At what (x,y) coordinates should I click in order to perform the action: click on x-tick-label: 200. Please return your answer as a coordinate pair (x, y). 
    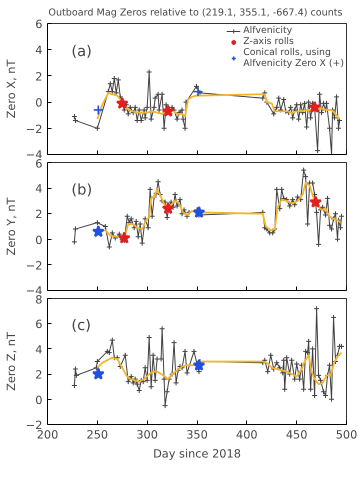
    Looking at the image, I should click on (47, 435).